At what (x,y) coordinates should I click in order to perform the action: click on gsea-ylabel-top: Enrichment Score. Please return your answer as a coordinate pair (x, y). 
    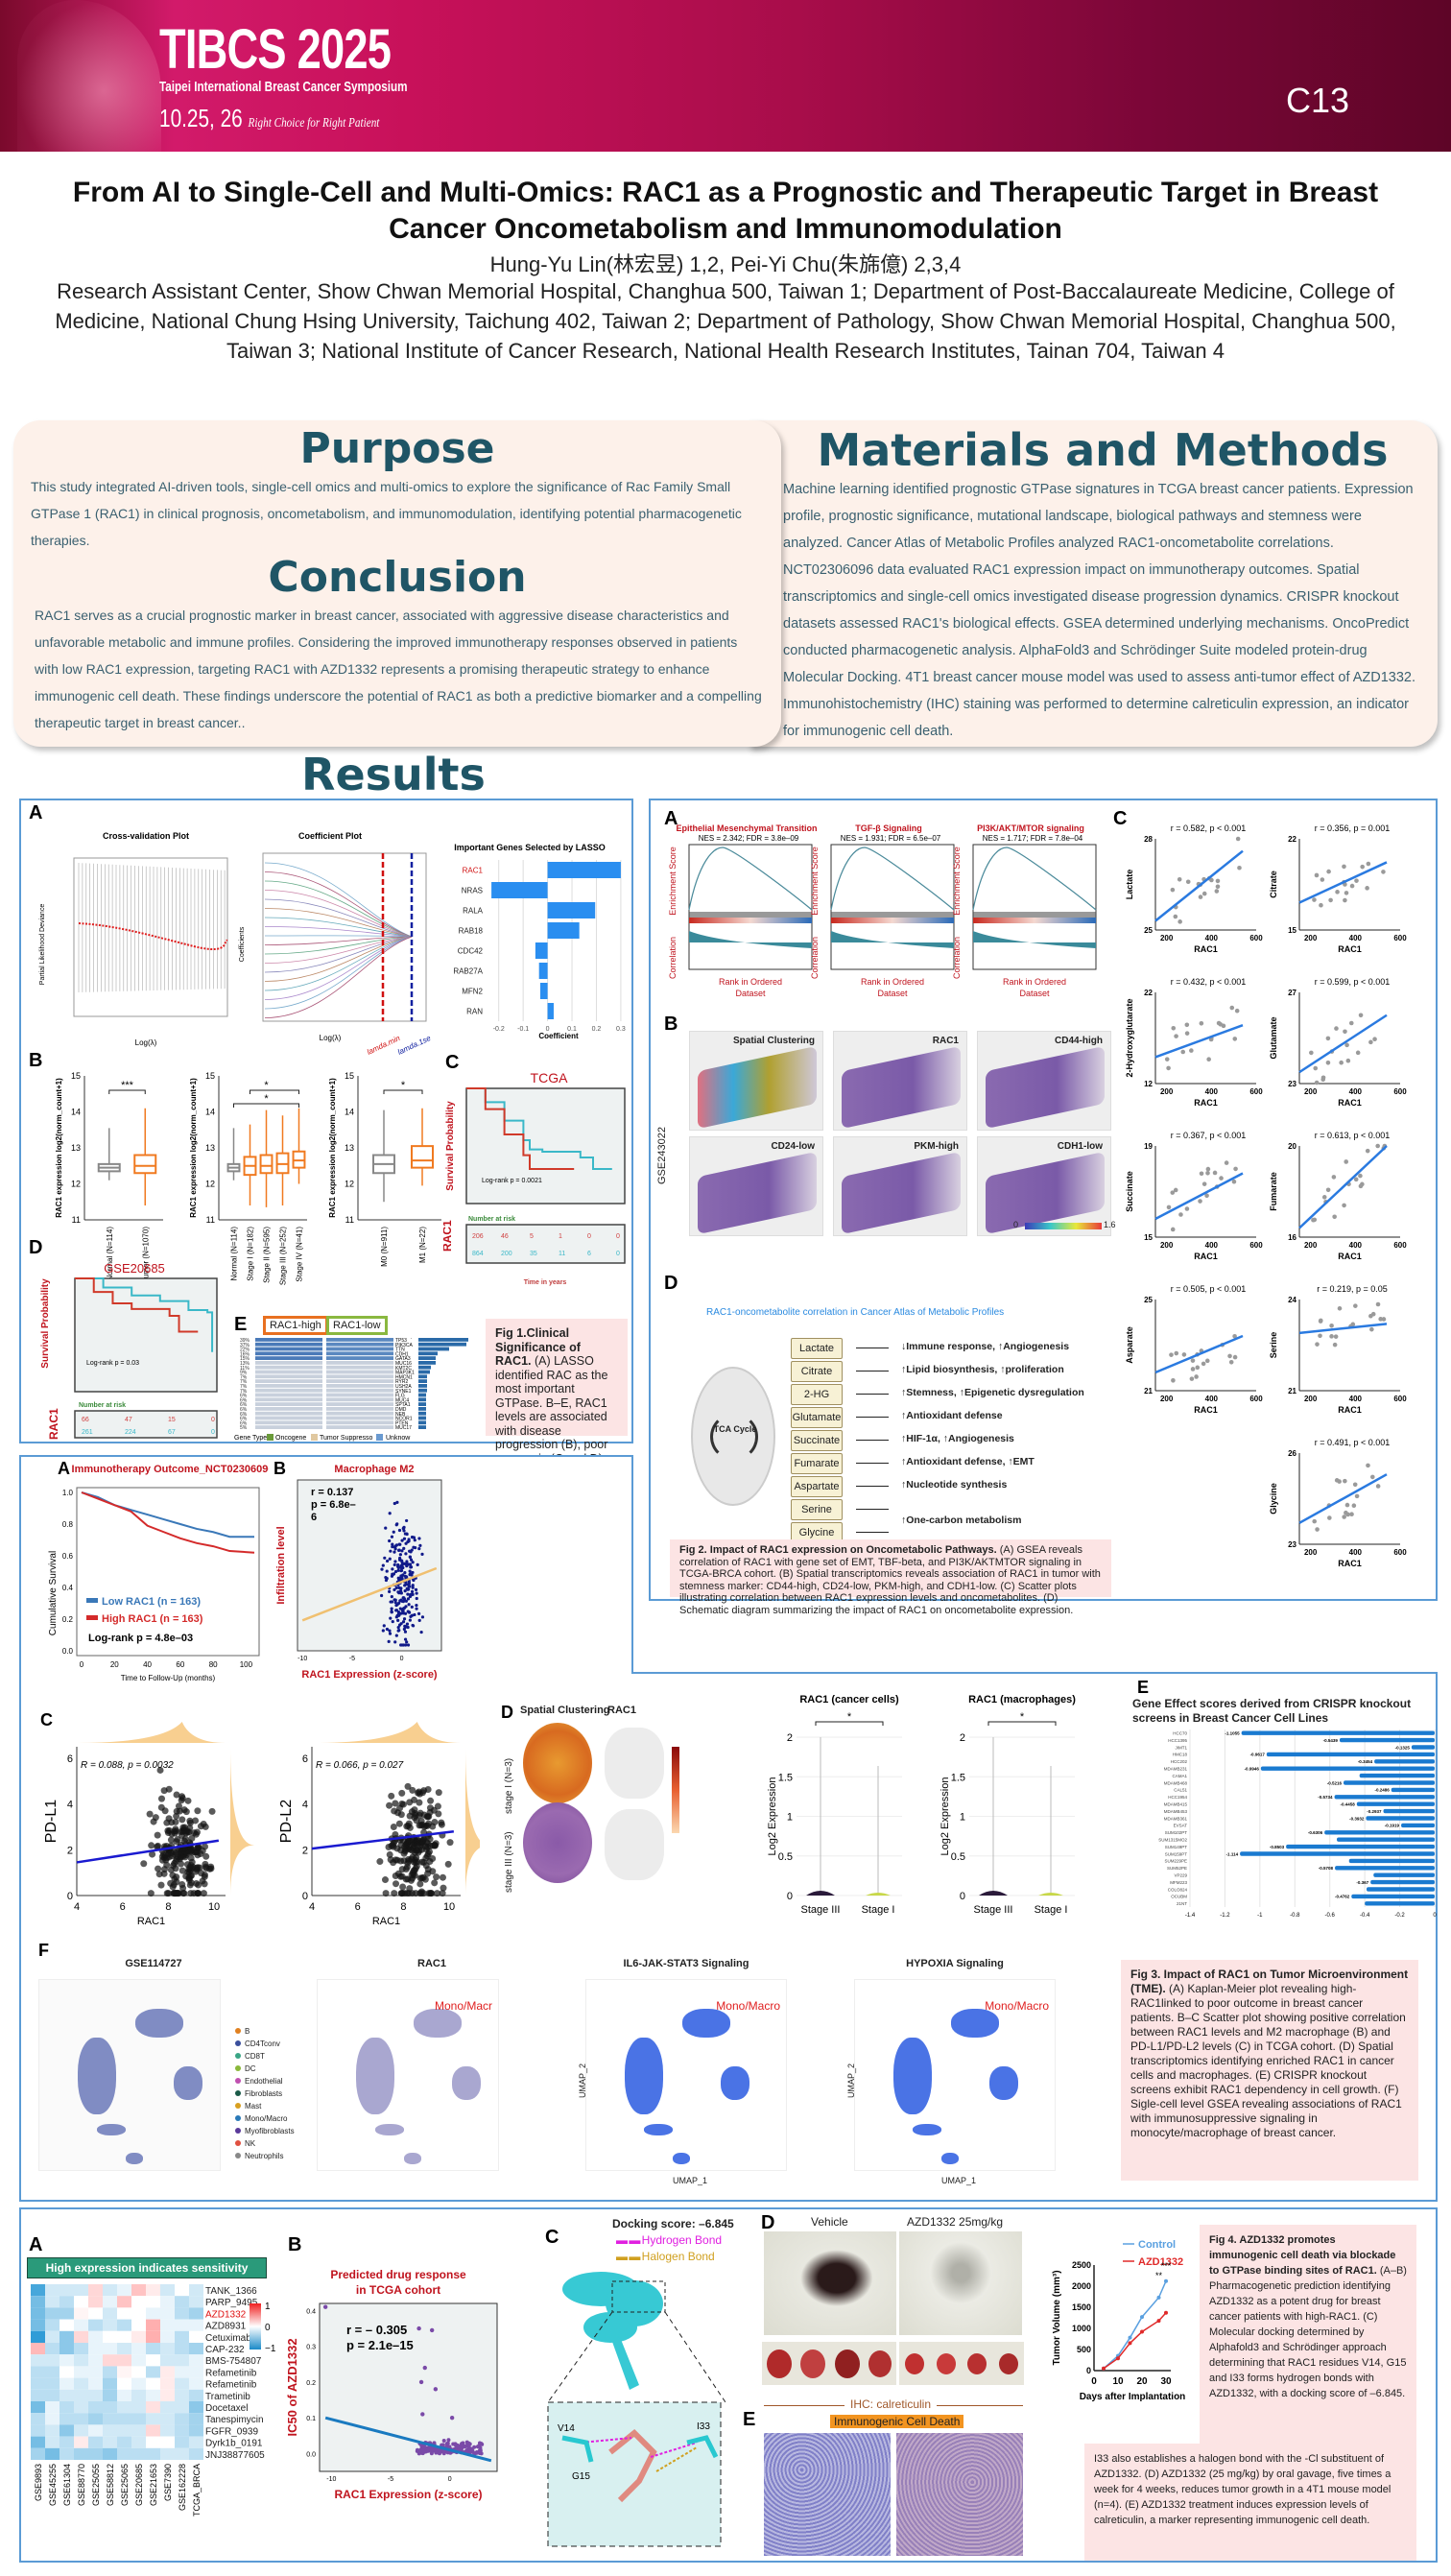
    Looking at the image, I should click on (815, 881).